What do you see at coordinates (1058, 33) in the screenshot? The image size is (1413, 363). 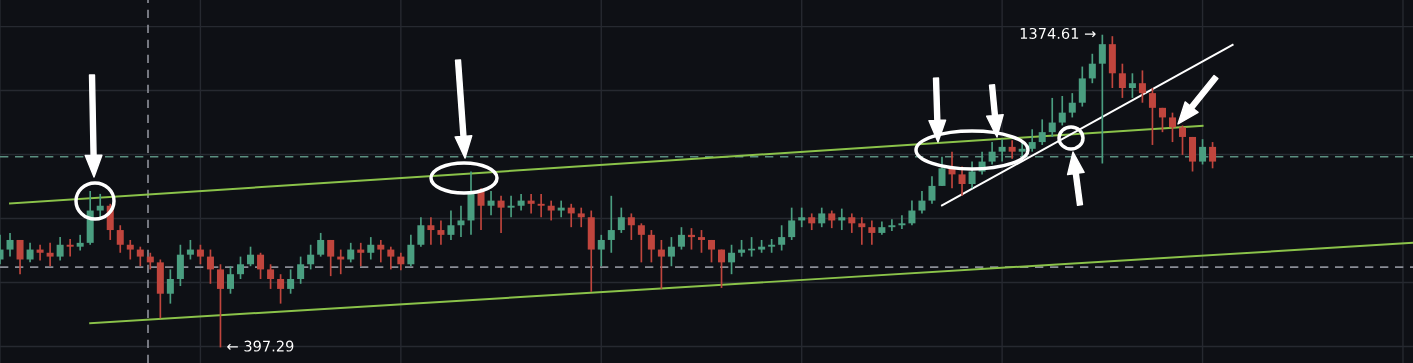 I see `annotation: 1374.61 →` at bounding box center [1058, 33].